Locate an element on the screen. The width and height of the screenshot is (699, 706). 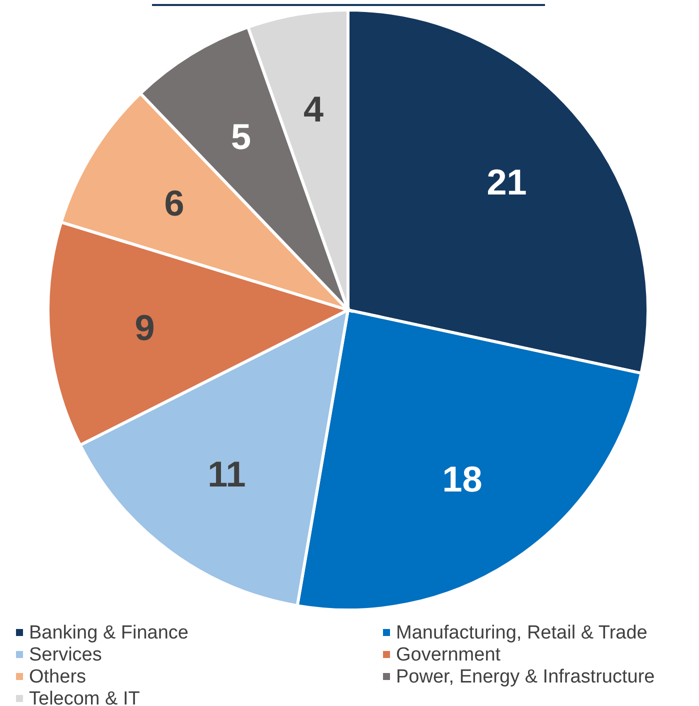
legend-label: Banking & Finance is located at coordinates (108, 633).